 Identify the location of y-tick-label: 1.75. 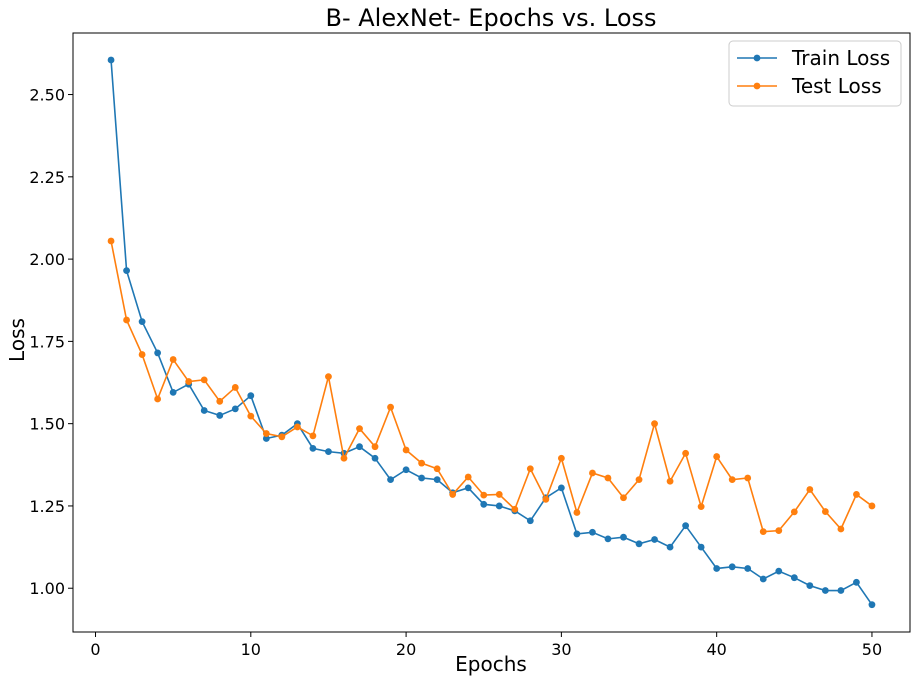
(47, 341).